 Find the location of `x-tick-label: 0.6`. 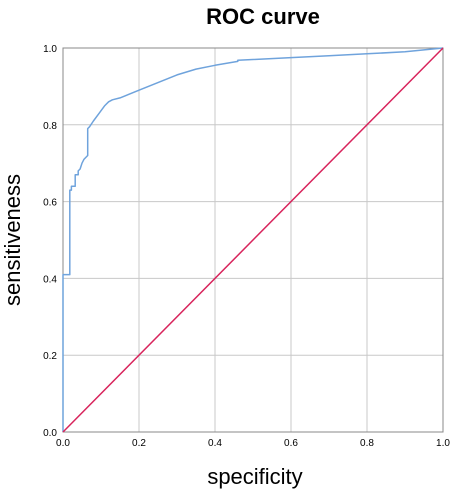

x-tick-label: 0.6 is located at coordinates (291, 443).